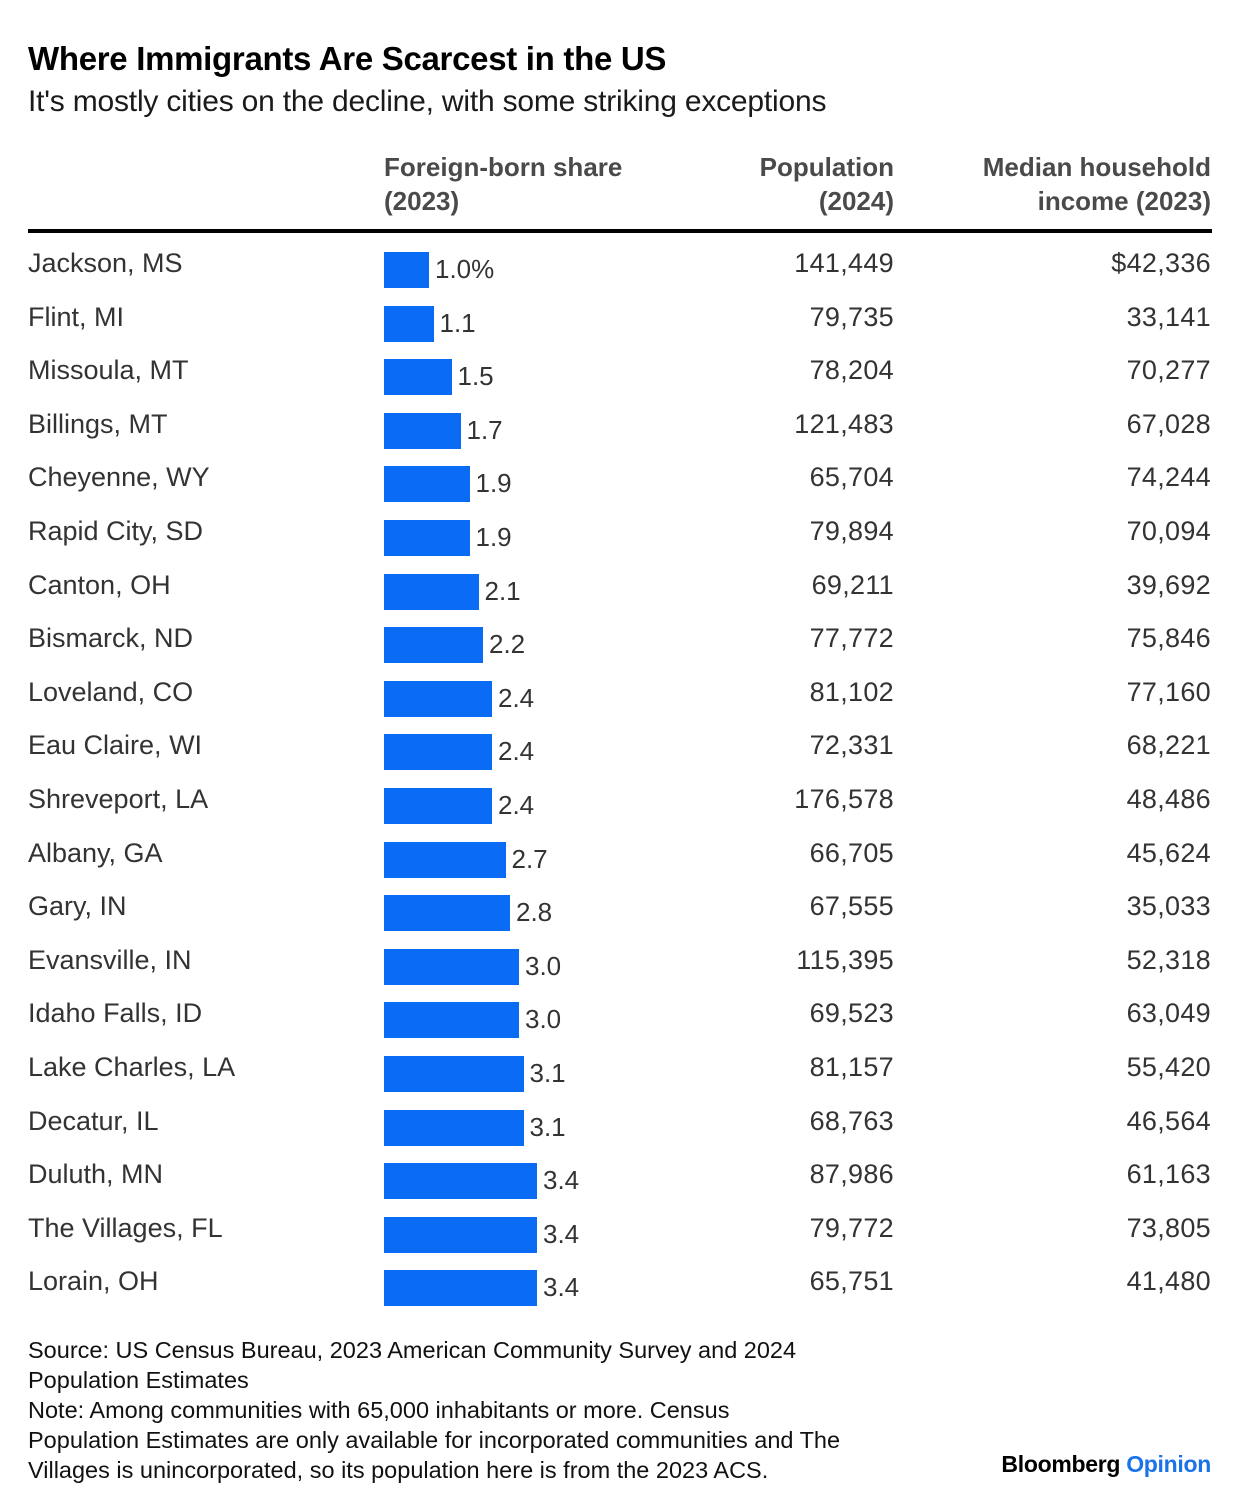 The height and width of the screenshot is (1510, 1240). I want to click on column-header-share-line1: Foreign-born share, so click(503, 167).